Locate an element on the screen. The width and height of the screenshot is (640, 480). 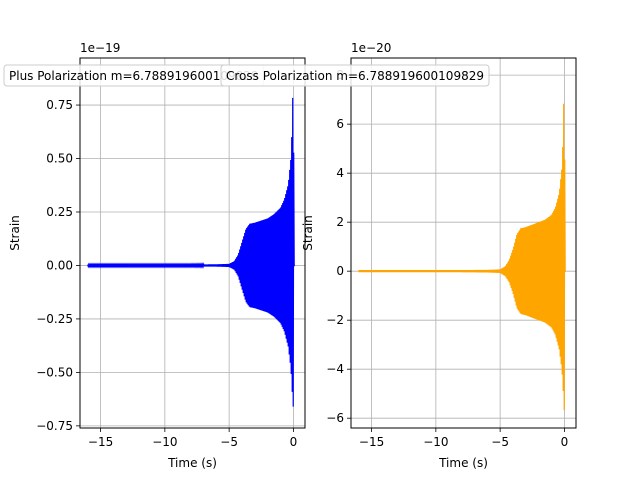
cross-y-tick-label: 0 is located at coordinates (340, 271).